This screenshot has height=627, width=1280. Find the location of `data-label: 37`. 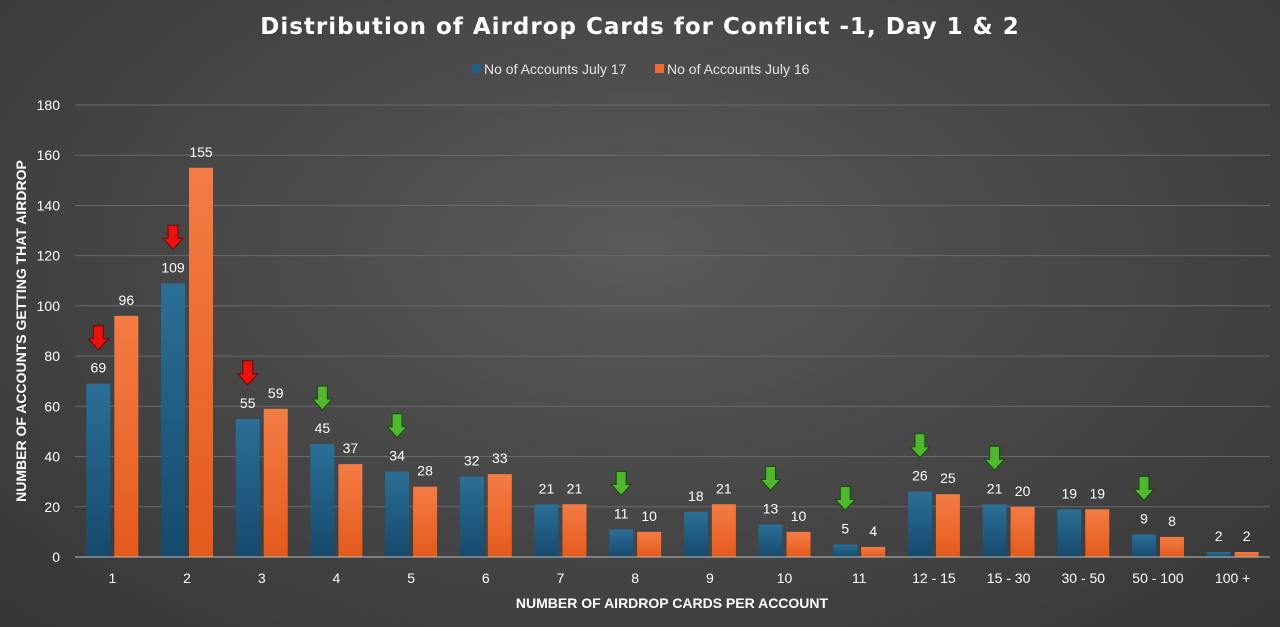

data-label: 37 is located at coordinates (351, 448).